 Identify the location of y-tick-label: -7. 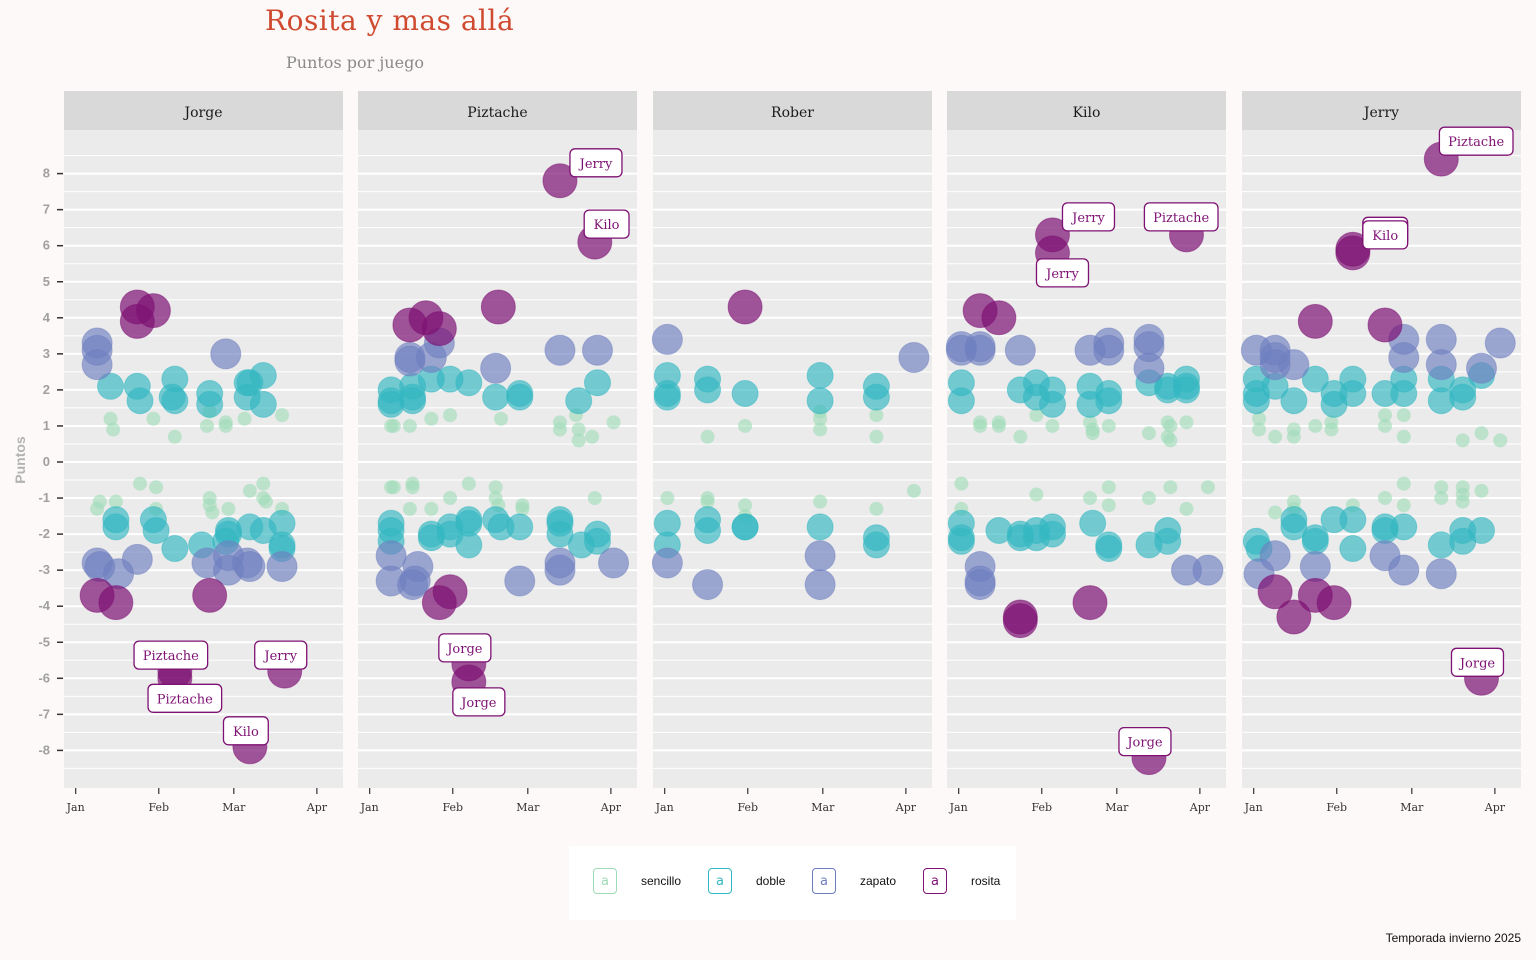
(44, 713).